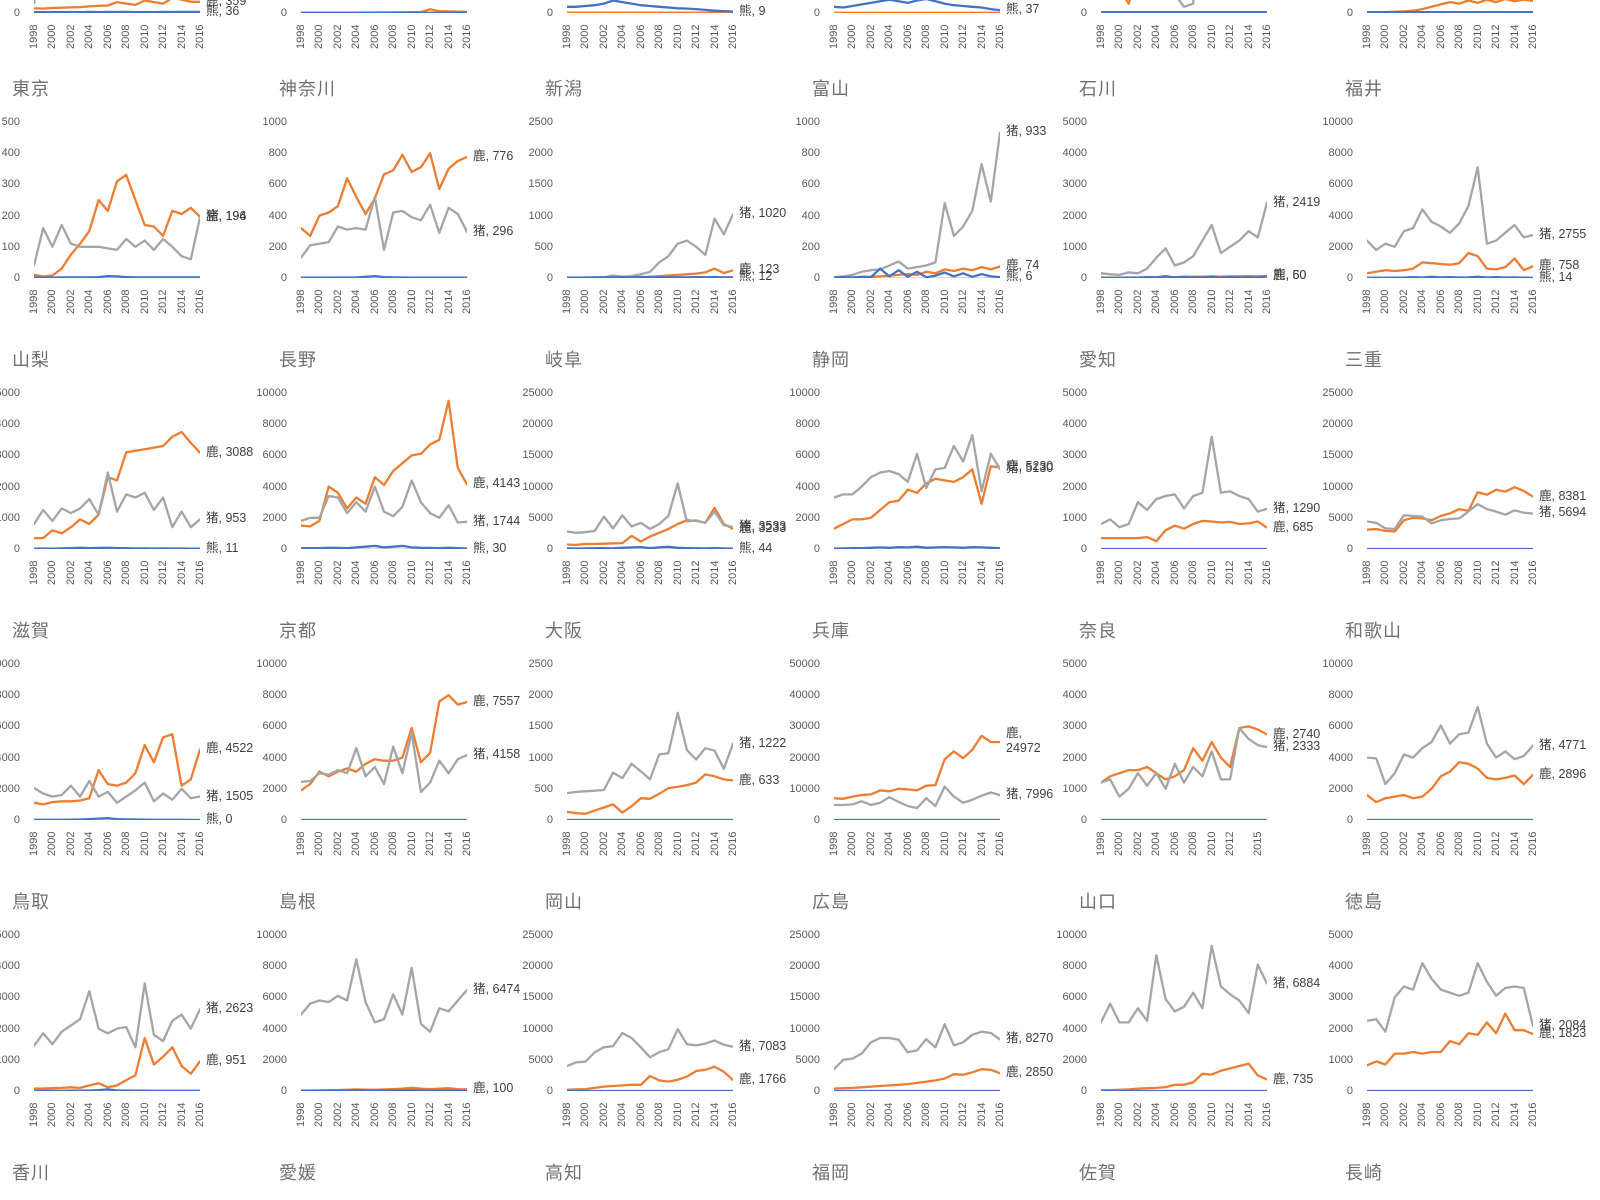 The image size is (1600, 1200). What do you see at coordinates (1563, 1024) in the screenshot?
I see `series-end-label-boar: 猪, 2084` at bounding box center [1563, 1024].